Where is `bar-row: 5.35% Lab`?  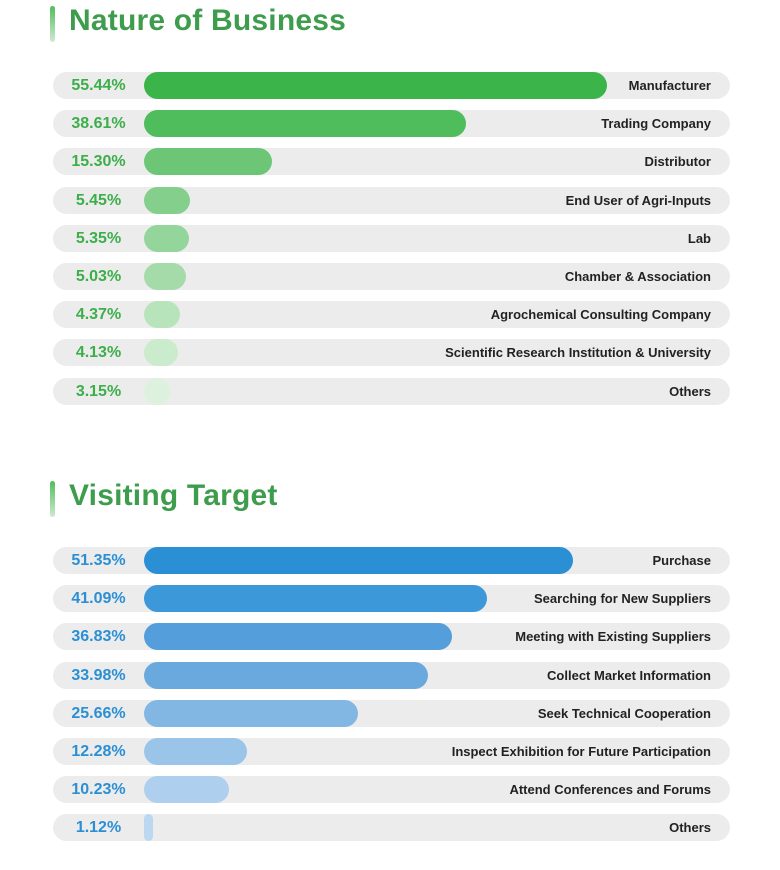
bar-row: 5.35% Lab is located at coordinates (391, 238).